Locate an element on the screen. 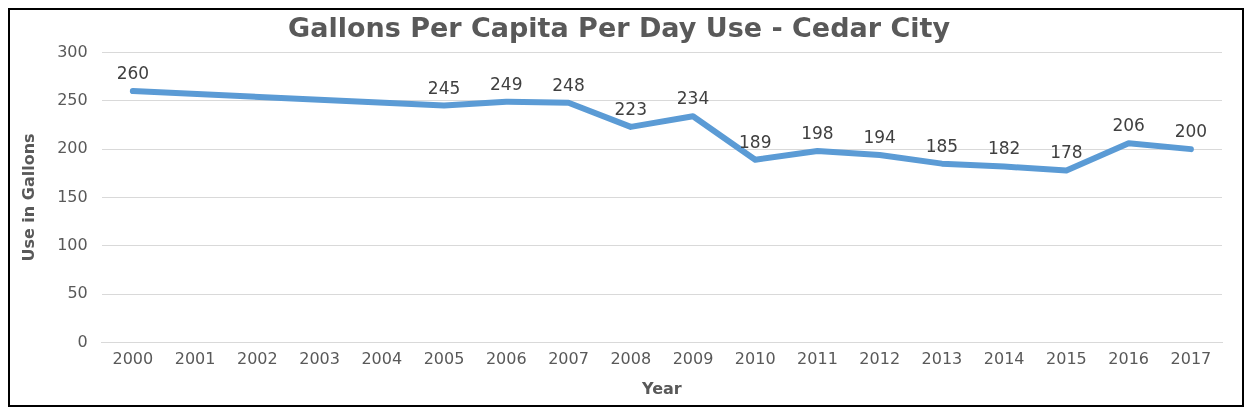 The width and height of the screenshot is (1252, 415). y-tick-label: 50 is located at coordinates (77, 293).